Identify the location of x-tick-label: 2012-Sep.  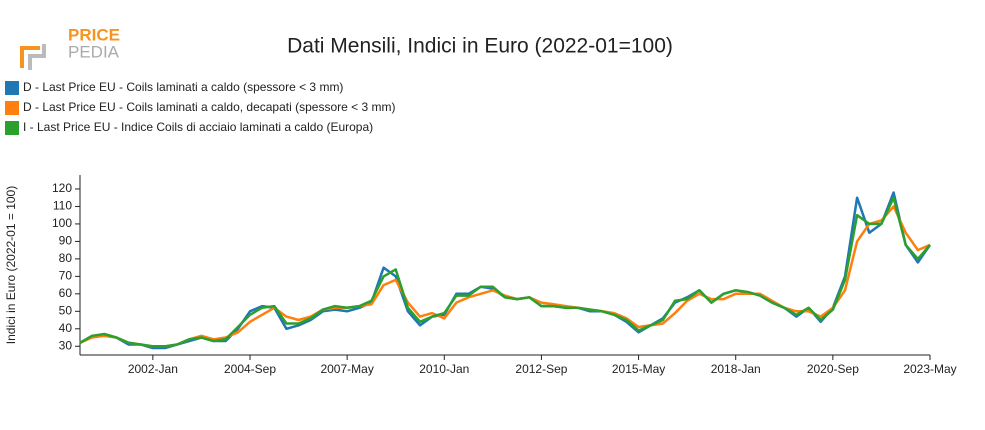
(541, 369).